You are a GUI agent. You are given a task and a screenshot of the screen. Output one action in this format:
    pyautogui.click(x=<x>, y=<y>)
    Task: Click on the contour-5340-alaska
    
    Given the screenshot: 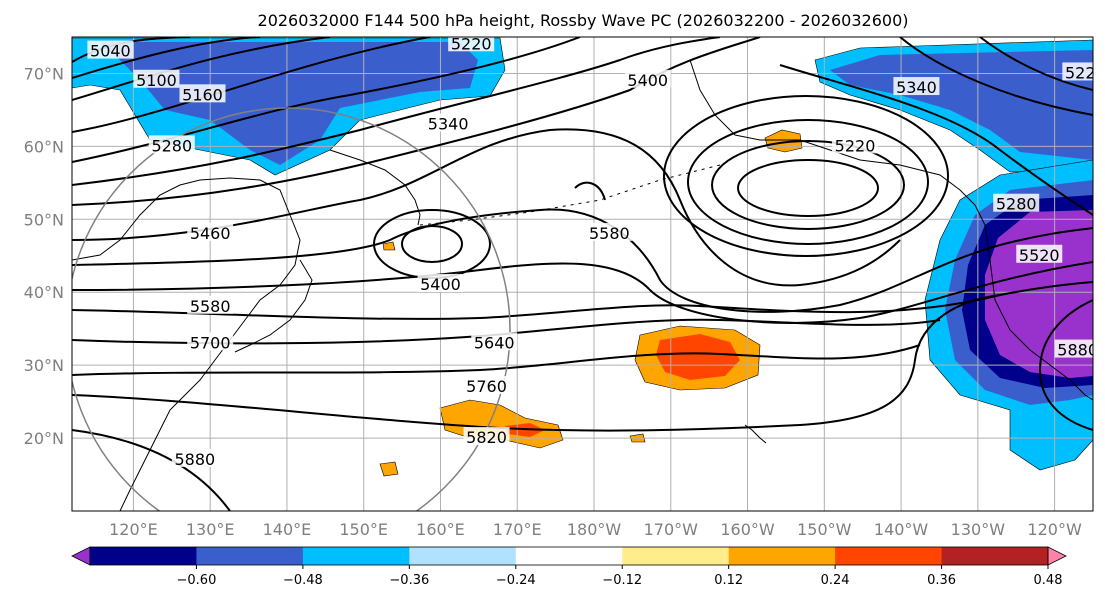 What is the action you would take?
    pyautogui.click(x=936, y=140)
    